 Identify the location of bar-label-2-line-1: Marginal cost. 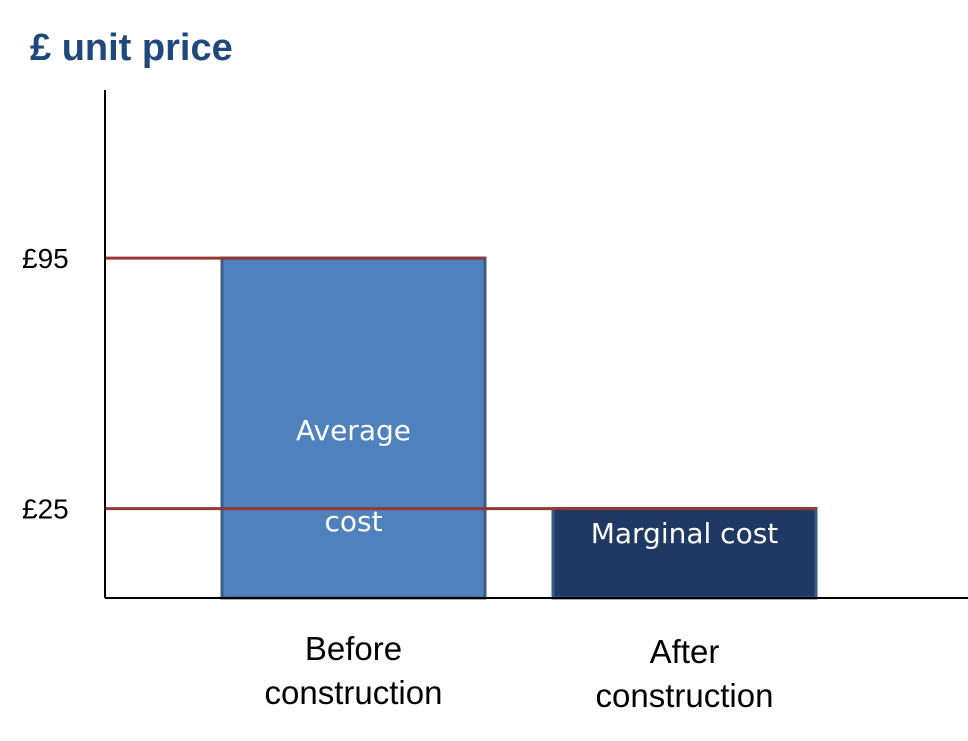
(685, 533).